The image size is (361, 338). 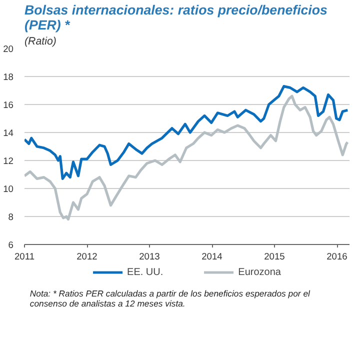 What do you see at coordinates (87, 257) in the screenshot?
I see `x-tick-label: 2012` at bounding box center [87, 257].